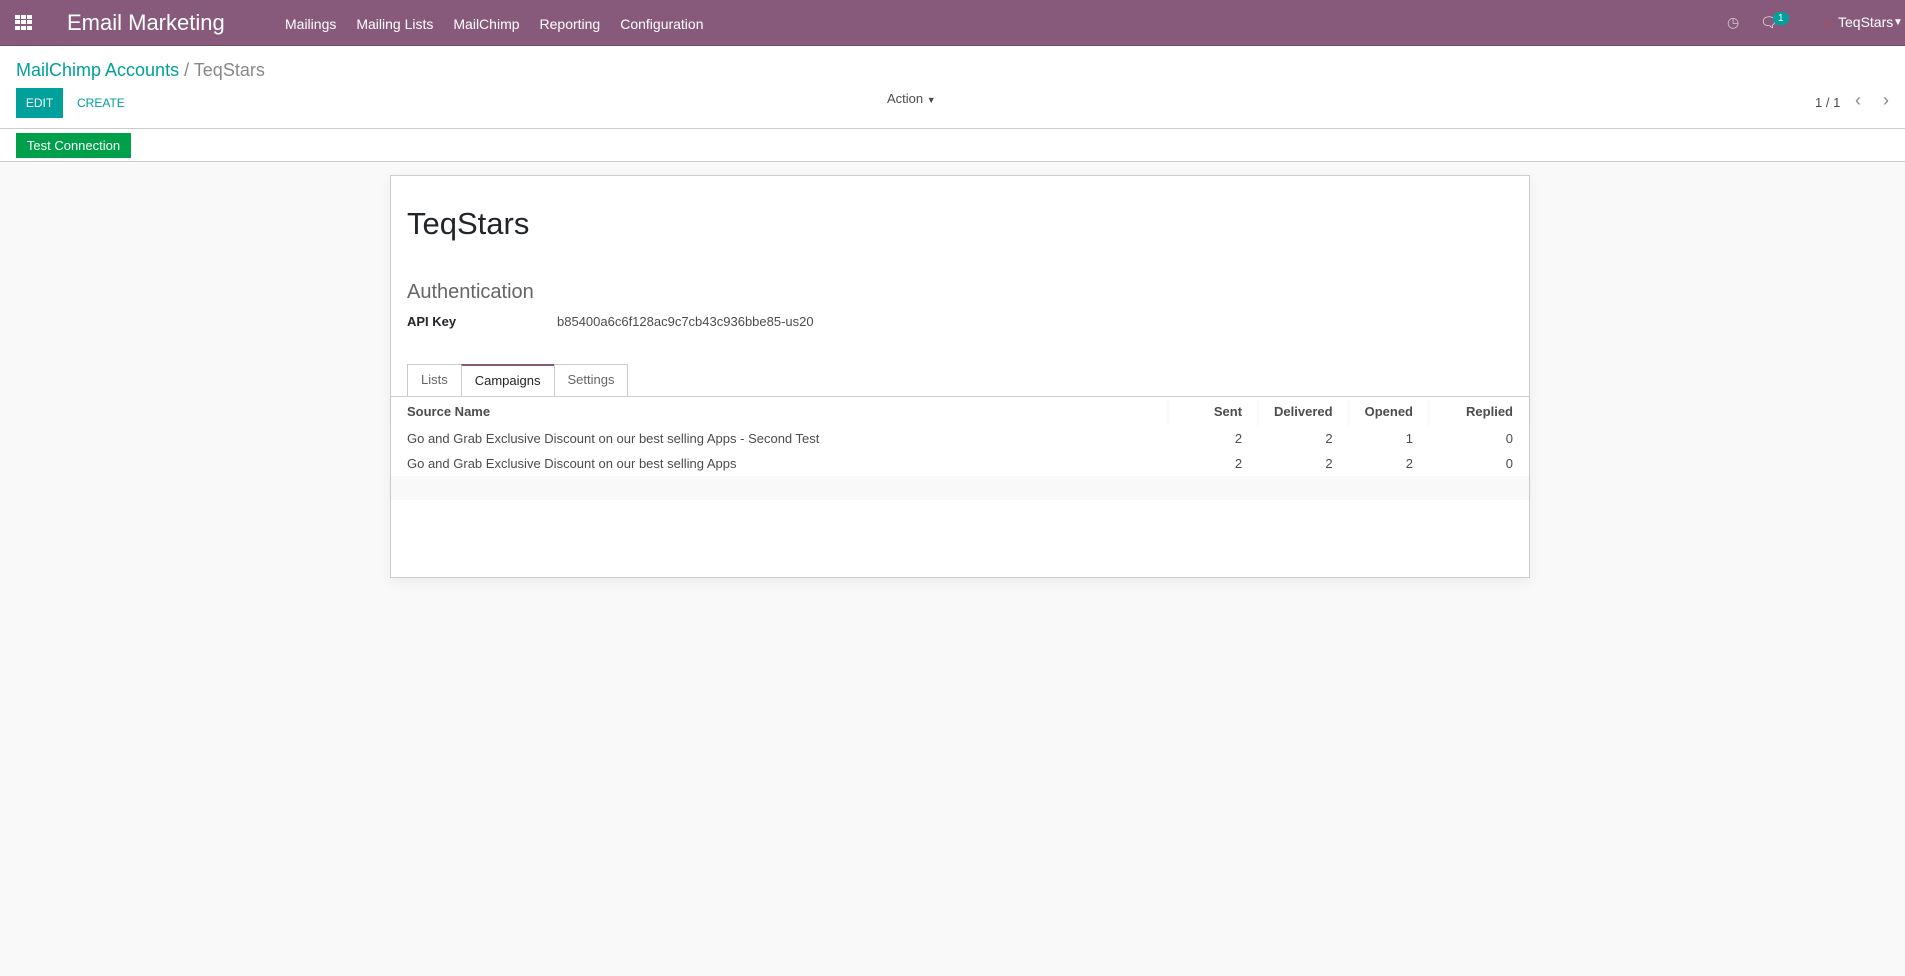  I want to click on caret-down-icon: ▼, so click(931, 100).